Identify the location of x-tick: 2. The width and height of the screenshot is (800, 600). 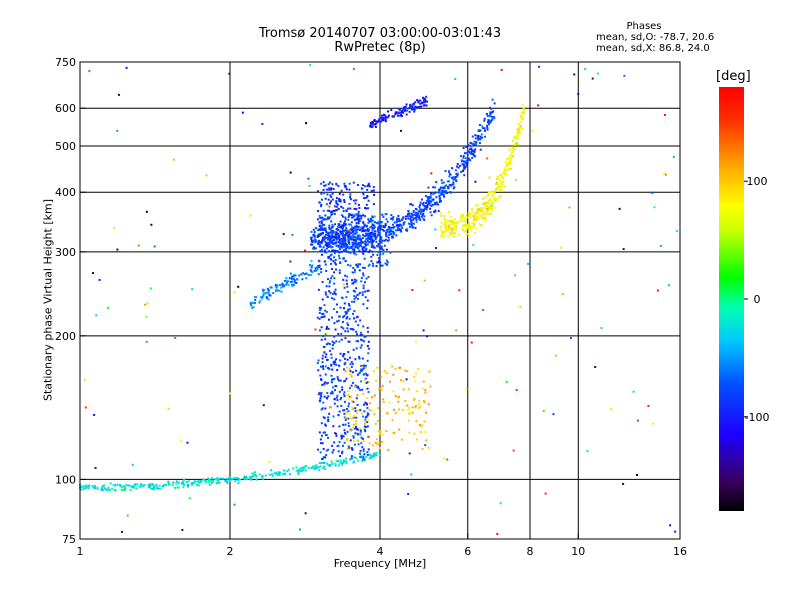
(230, 545).